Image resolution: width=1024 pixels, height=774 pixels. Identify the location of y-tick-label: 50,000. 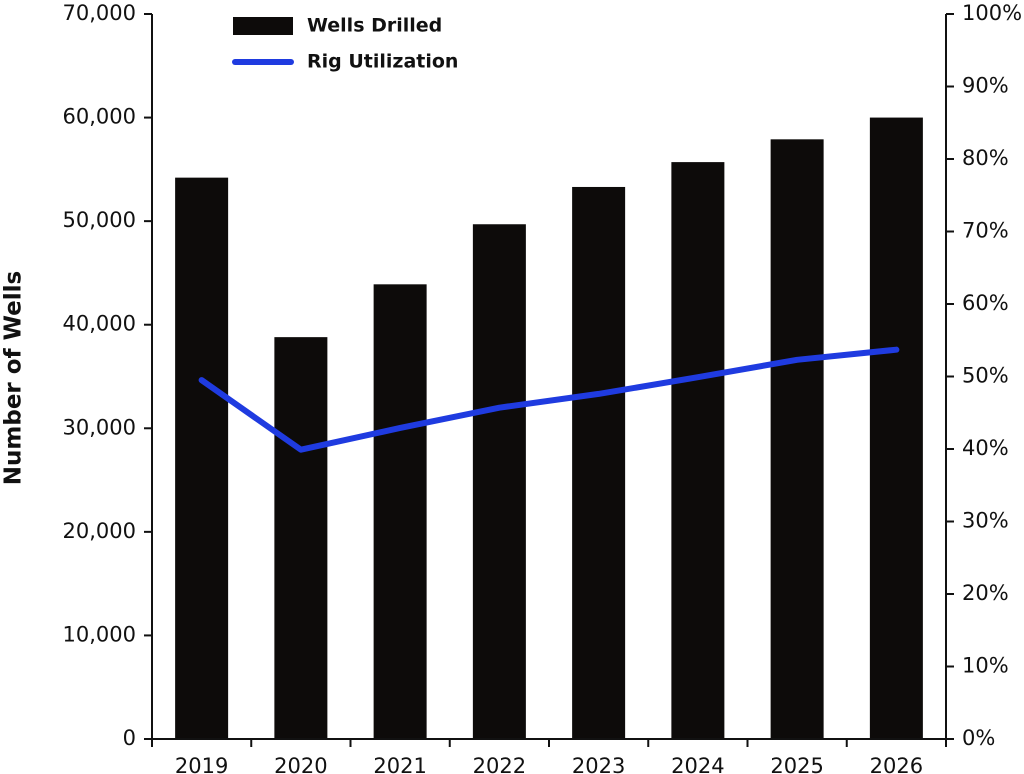
(99, 220).